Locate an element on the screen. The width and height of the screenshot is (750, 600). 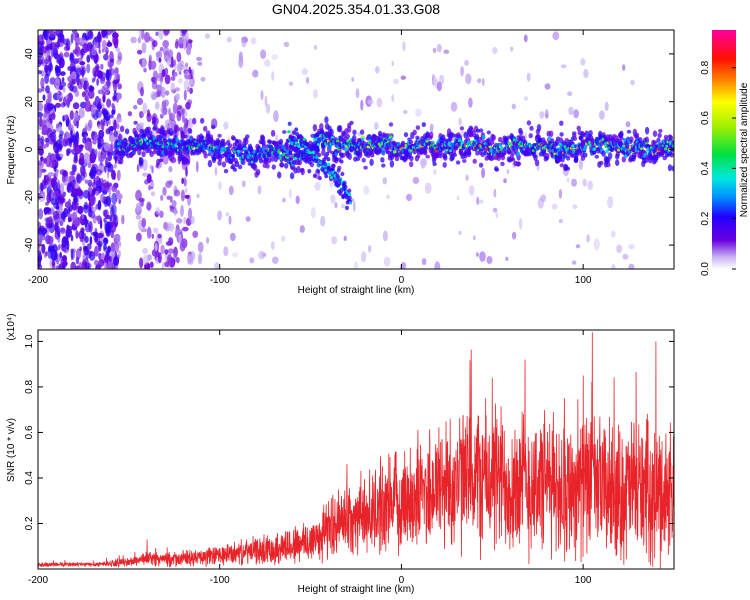
colorbar-tick-label: 0.6 is located at coordinates (705, 118).